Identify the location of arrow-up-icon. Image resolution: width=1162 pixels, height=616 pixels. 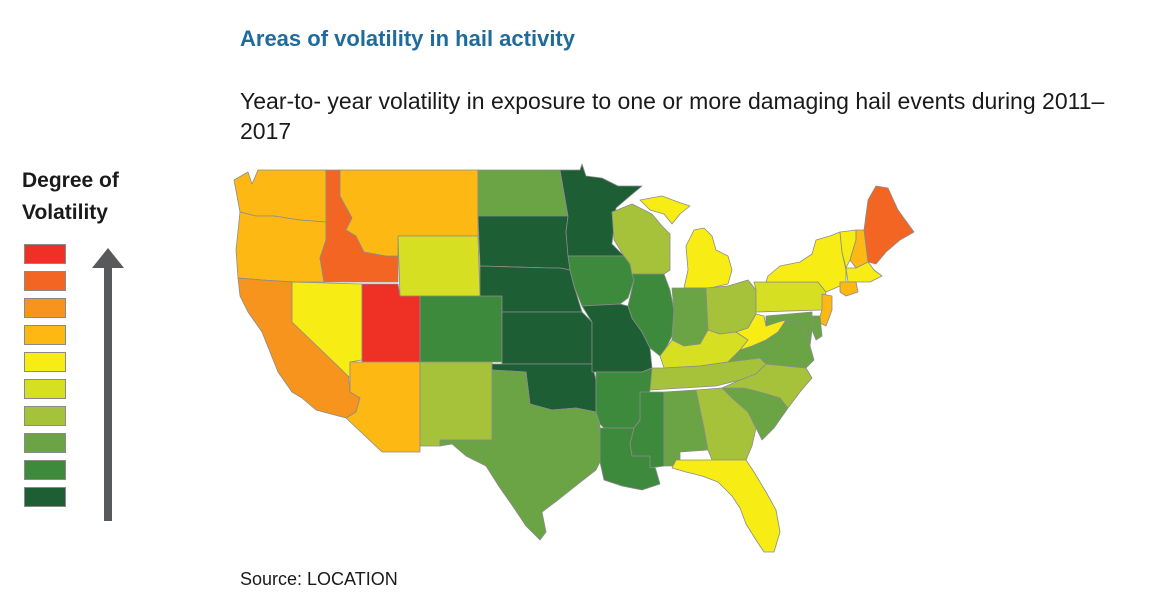
(108, 384).